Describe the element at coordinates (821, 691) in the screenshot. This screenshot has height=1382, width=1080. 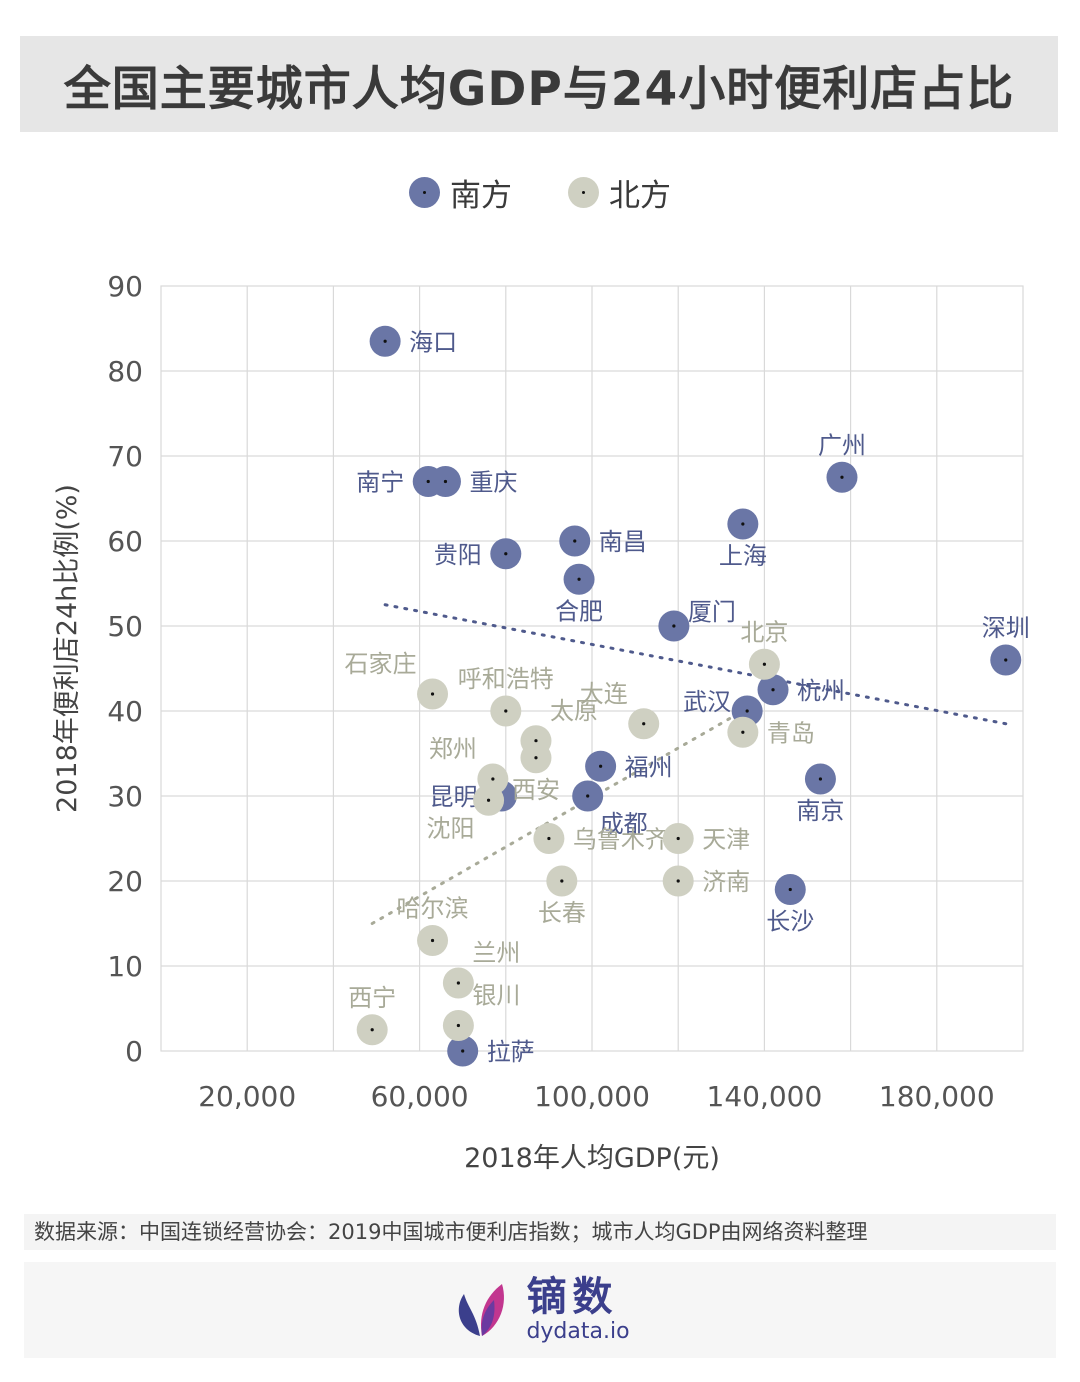
I see `point-label-south: 杭州` at that location.